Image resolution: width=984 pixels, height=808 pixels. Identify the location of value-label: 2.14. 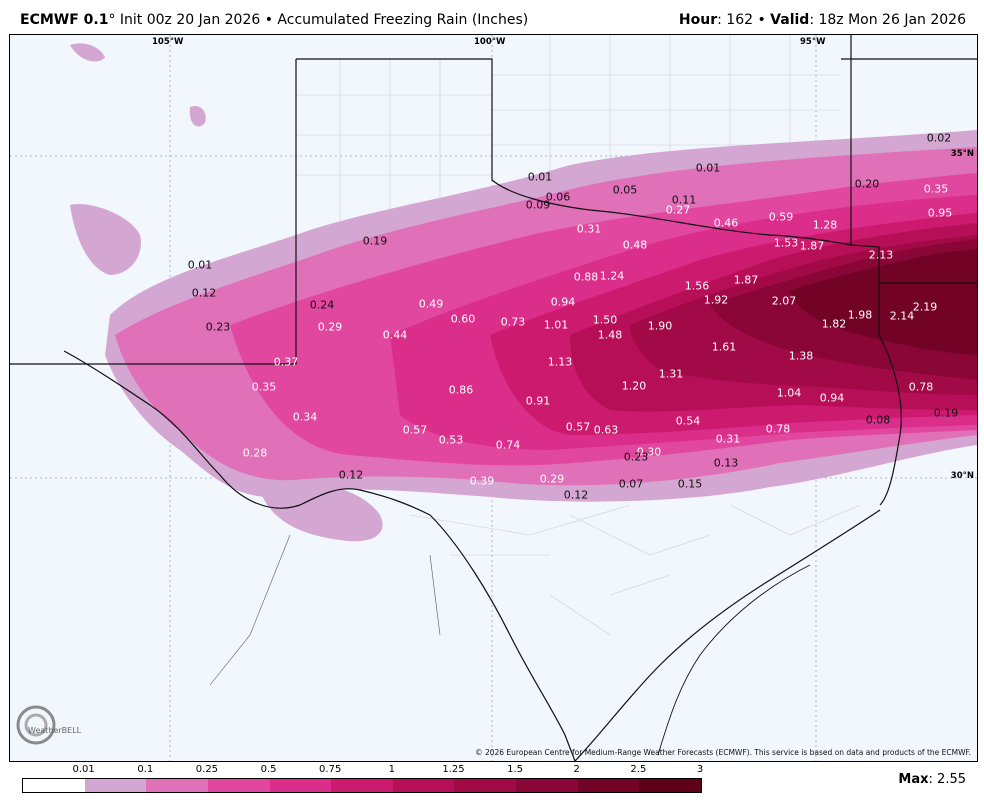
(902, 316).